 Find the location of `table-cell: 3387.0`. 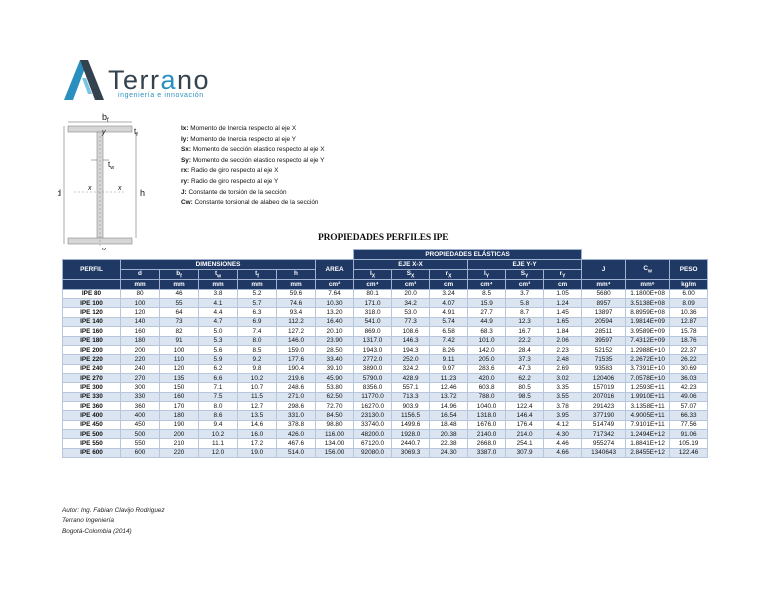

table-cell: 3387.0 is located at coordinates (487, 452).